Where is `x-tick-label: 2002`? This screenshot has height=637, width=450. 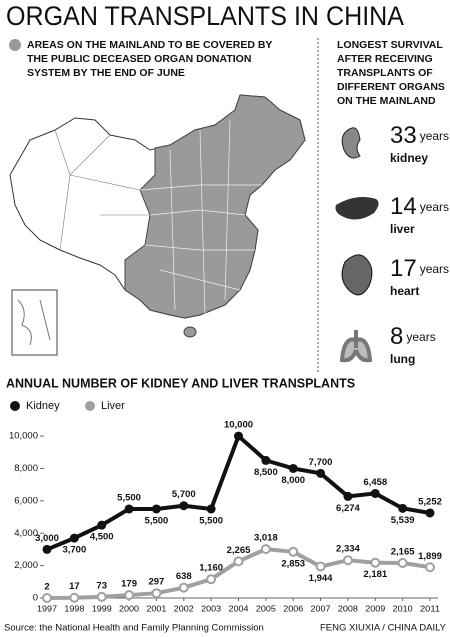
x-tick-label: 2002 is located at coordinates (184, 608).